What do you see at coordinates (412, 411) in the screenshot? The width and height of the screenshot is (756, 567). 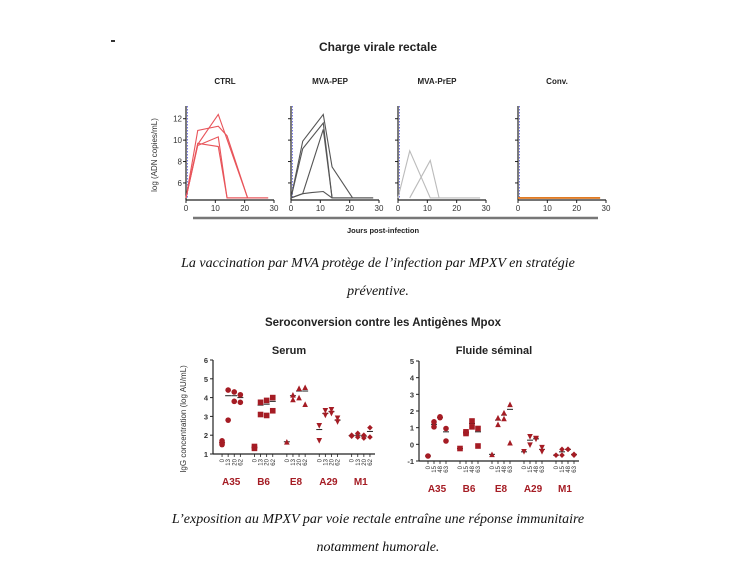 I see `y-tick-label: 2` at bounding box center [412, 411].